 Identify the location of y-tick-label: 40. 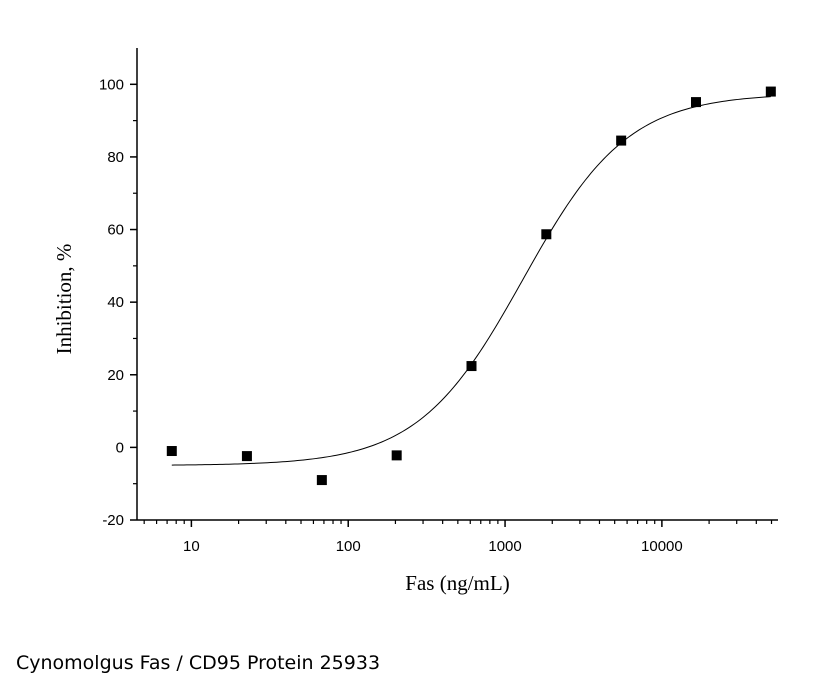
(115, 302).